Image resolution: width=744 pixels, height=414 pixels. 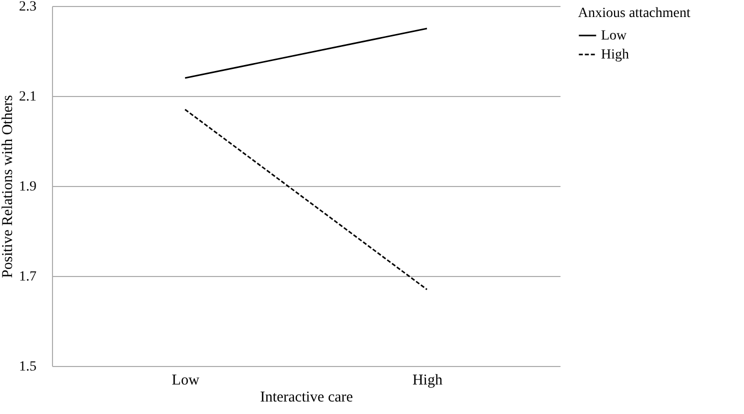 I want to click on y-tick-label: 1.7, so click(x=27, y=277).